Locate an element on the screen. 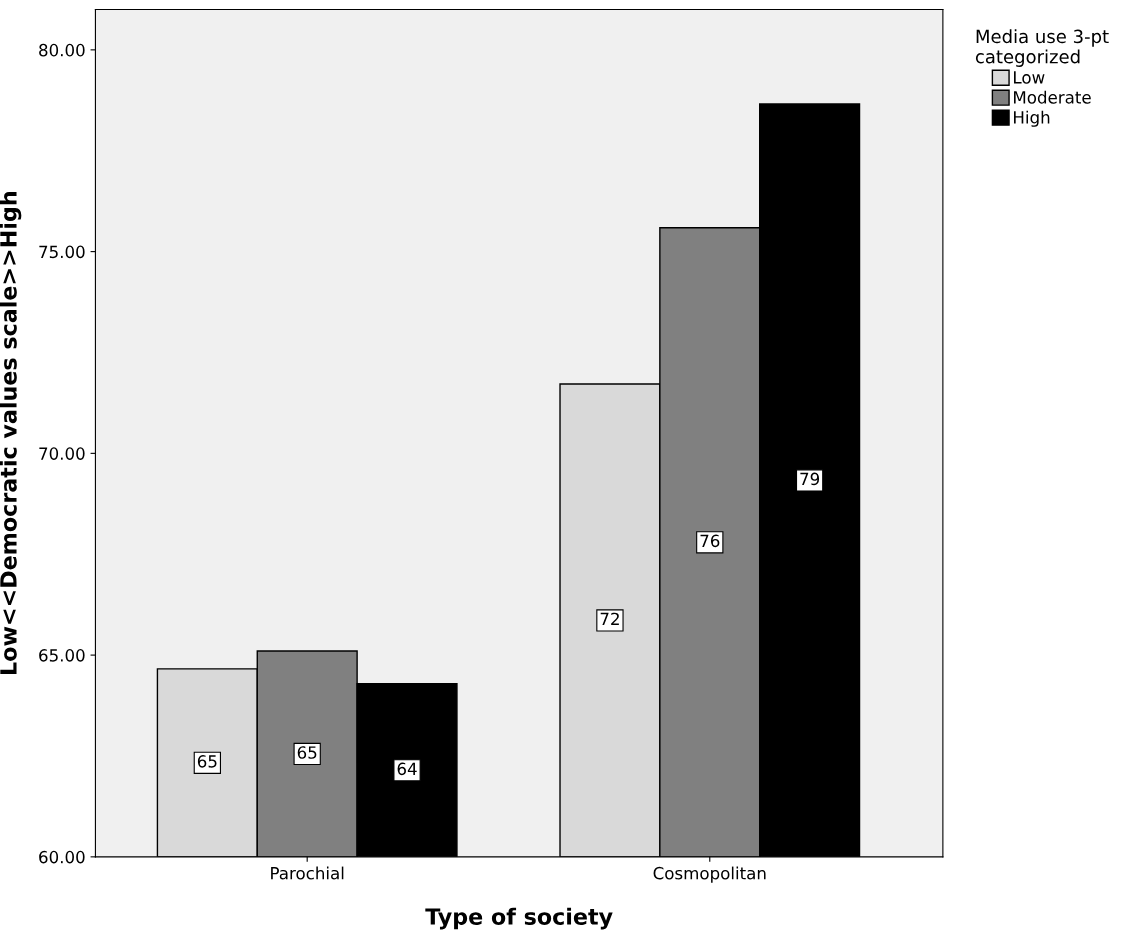  data-label: 64 is located at coordinates (407, 769).